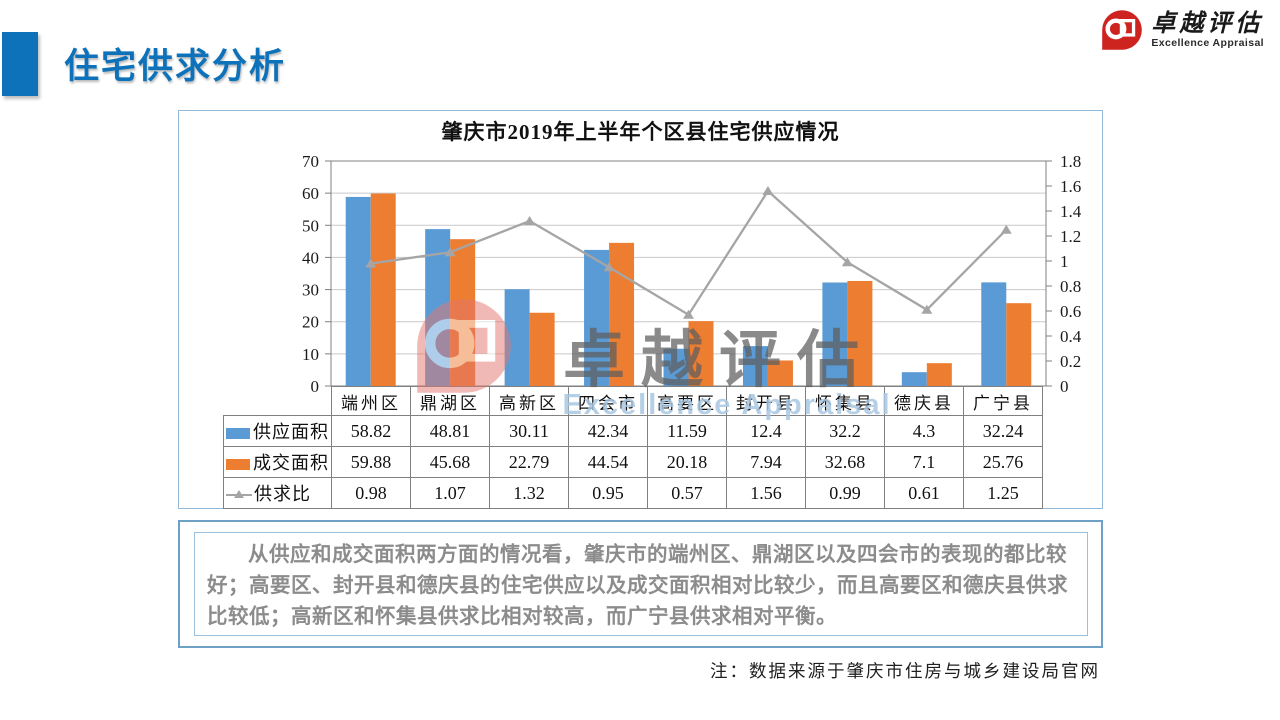 Image resolution: width=1280 pixels, height=720 pixels. What do you see at coordinates (1064, 386) in the screenshot?
I see `right-axis-label: 0` at bounding box center [1064, 386].